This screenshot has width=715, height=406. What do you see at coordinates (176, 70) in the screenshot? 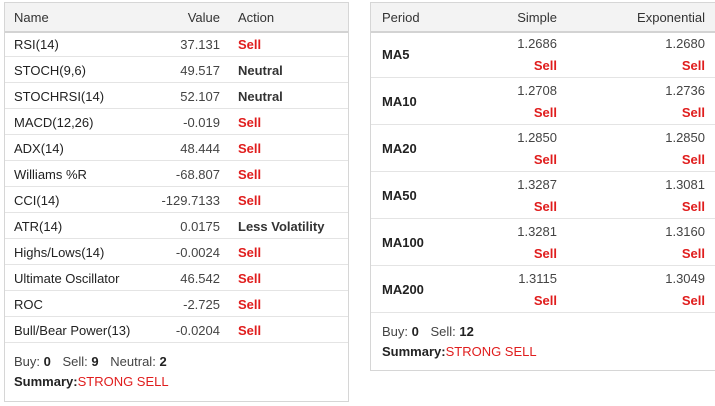
I see `indicator-row: STOCH(9,6) 49.517 Neutral` at bounding box center [176, 70].